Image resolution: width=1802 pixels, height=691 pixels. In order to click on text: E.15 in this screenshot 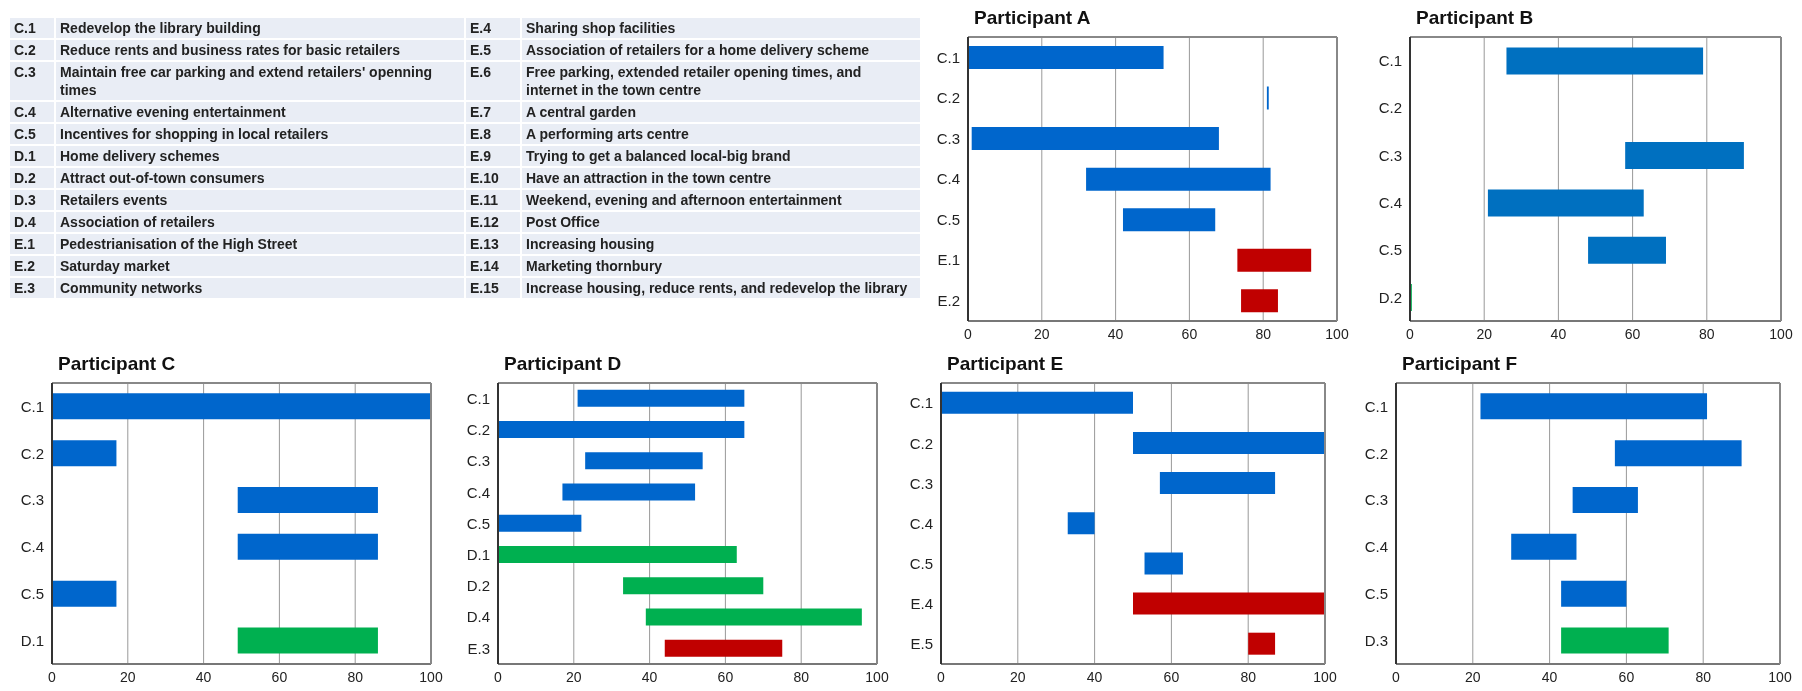, I will do `click(493, 288)`.